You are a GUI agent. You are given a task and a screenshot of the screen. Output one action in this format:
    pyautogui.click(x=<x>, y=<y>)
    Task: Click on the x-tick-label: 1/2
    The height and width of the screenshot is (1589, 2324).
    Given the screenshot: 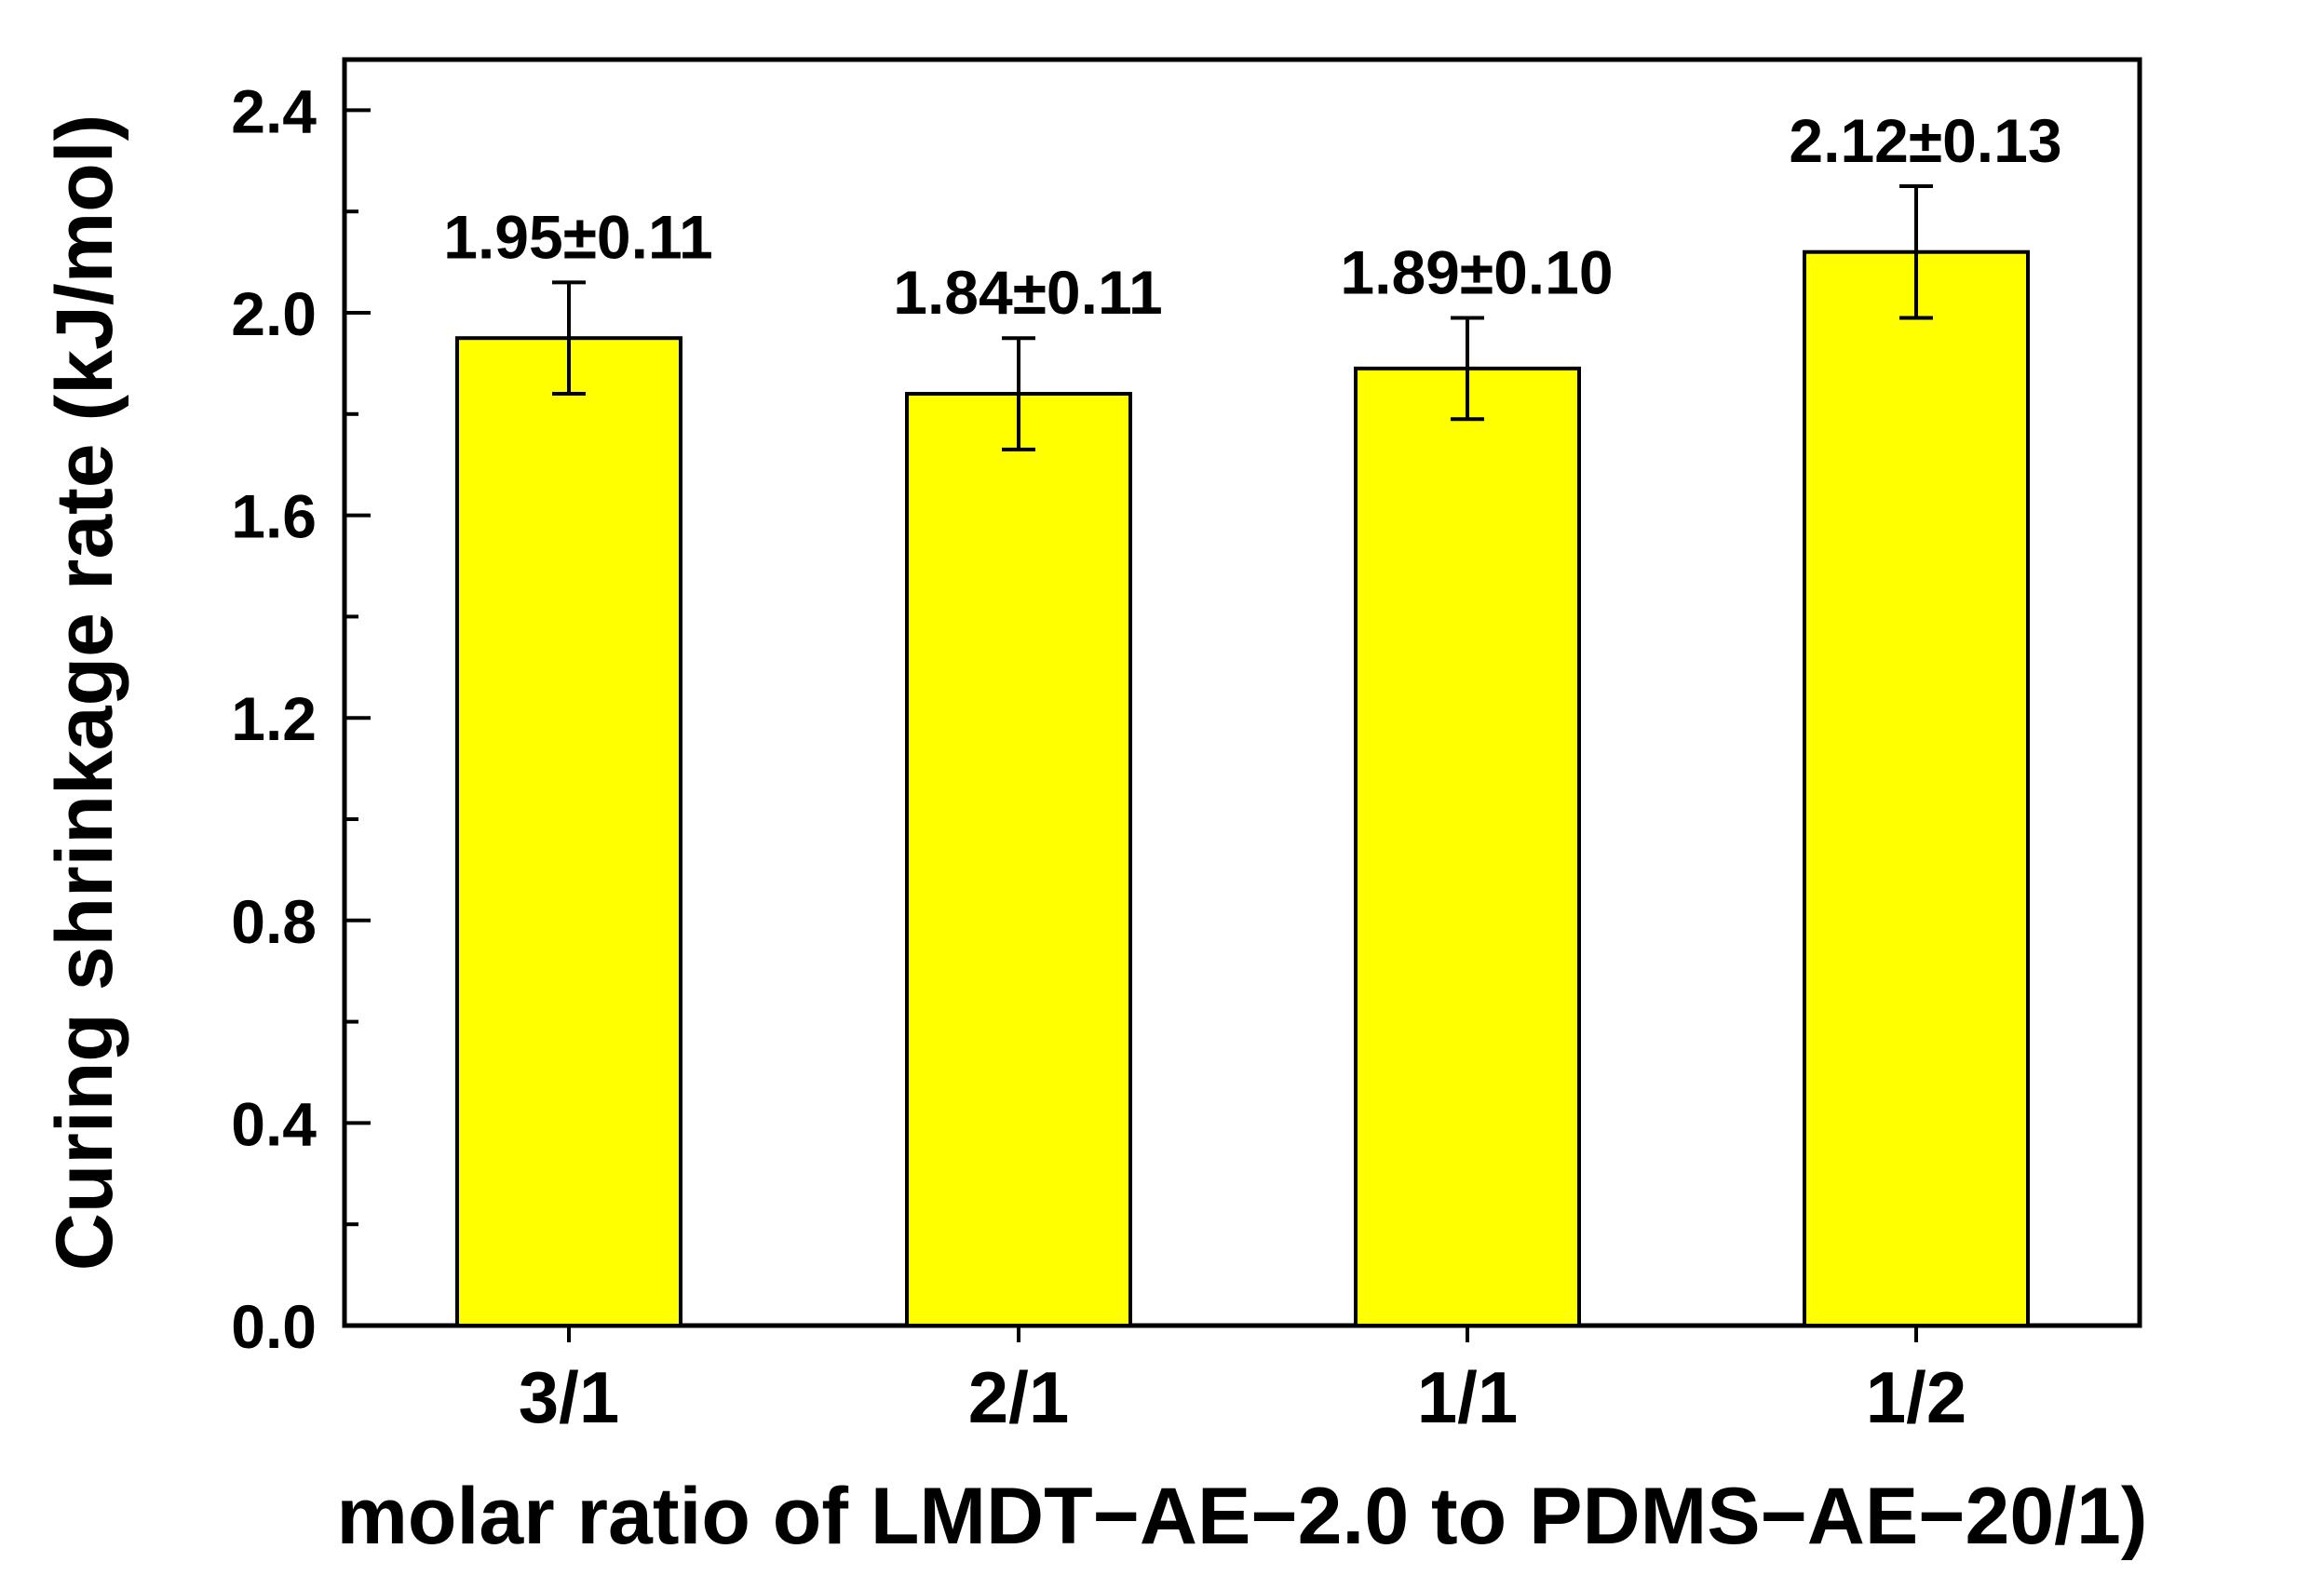 What is the action you would take?
    pyautogui.click(x=1916, y=1397)
    